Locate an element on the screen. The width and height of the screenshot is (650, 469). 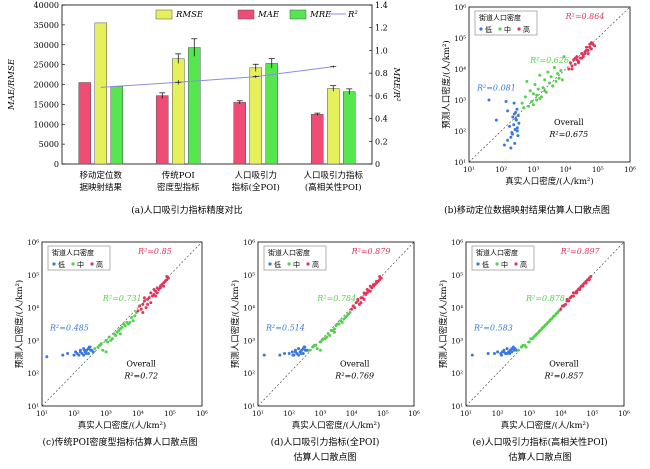
x-tick-label: 10² is located at coordinates (74, 414).